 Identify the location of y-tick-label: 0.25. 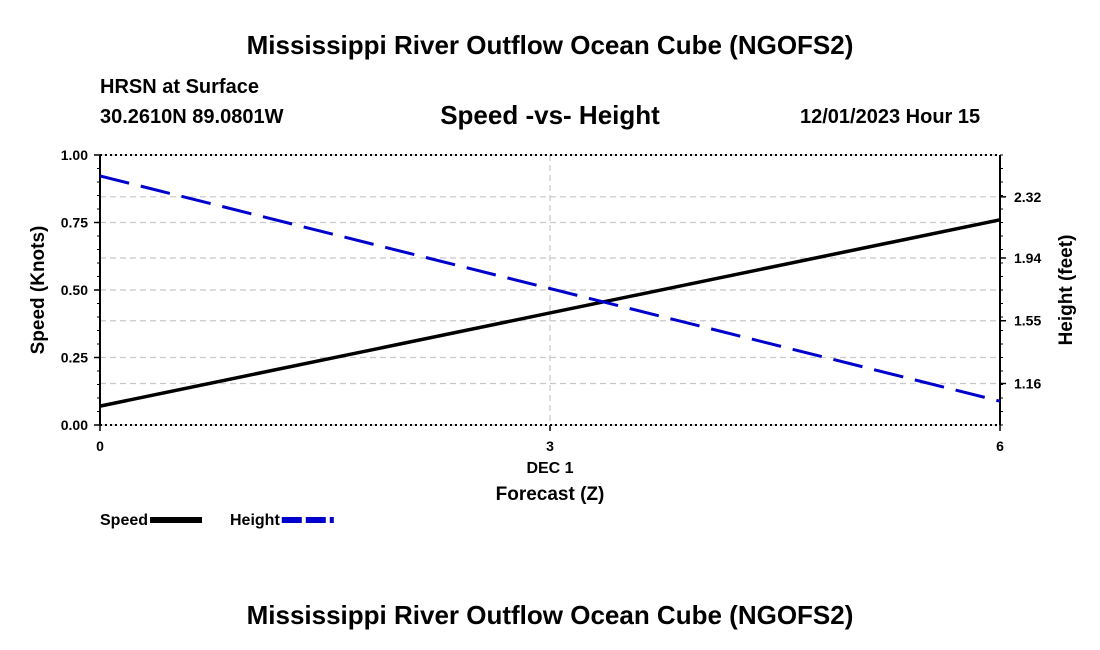
(74, 358).